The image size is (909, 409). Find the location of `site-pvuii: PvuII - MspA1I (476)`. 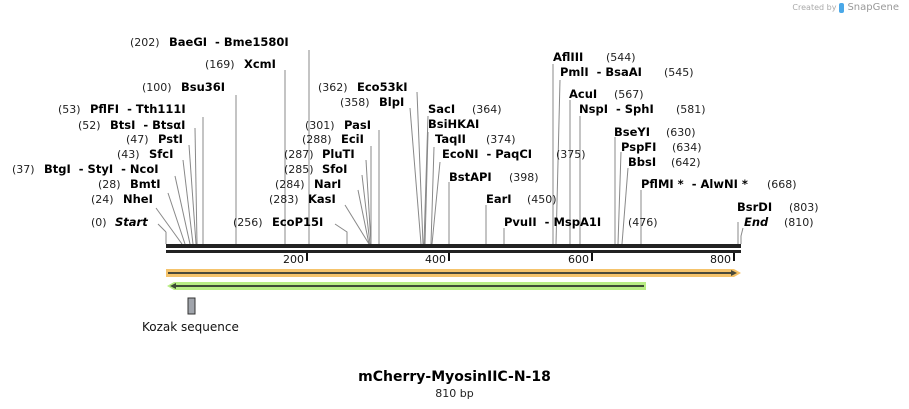

site-pvuii: PvuII - MspA1I (476) is located at coordinates (581, 222).